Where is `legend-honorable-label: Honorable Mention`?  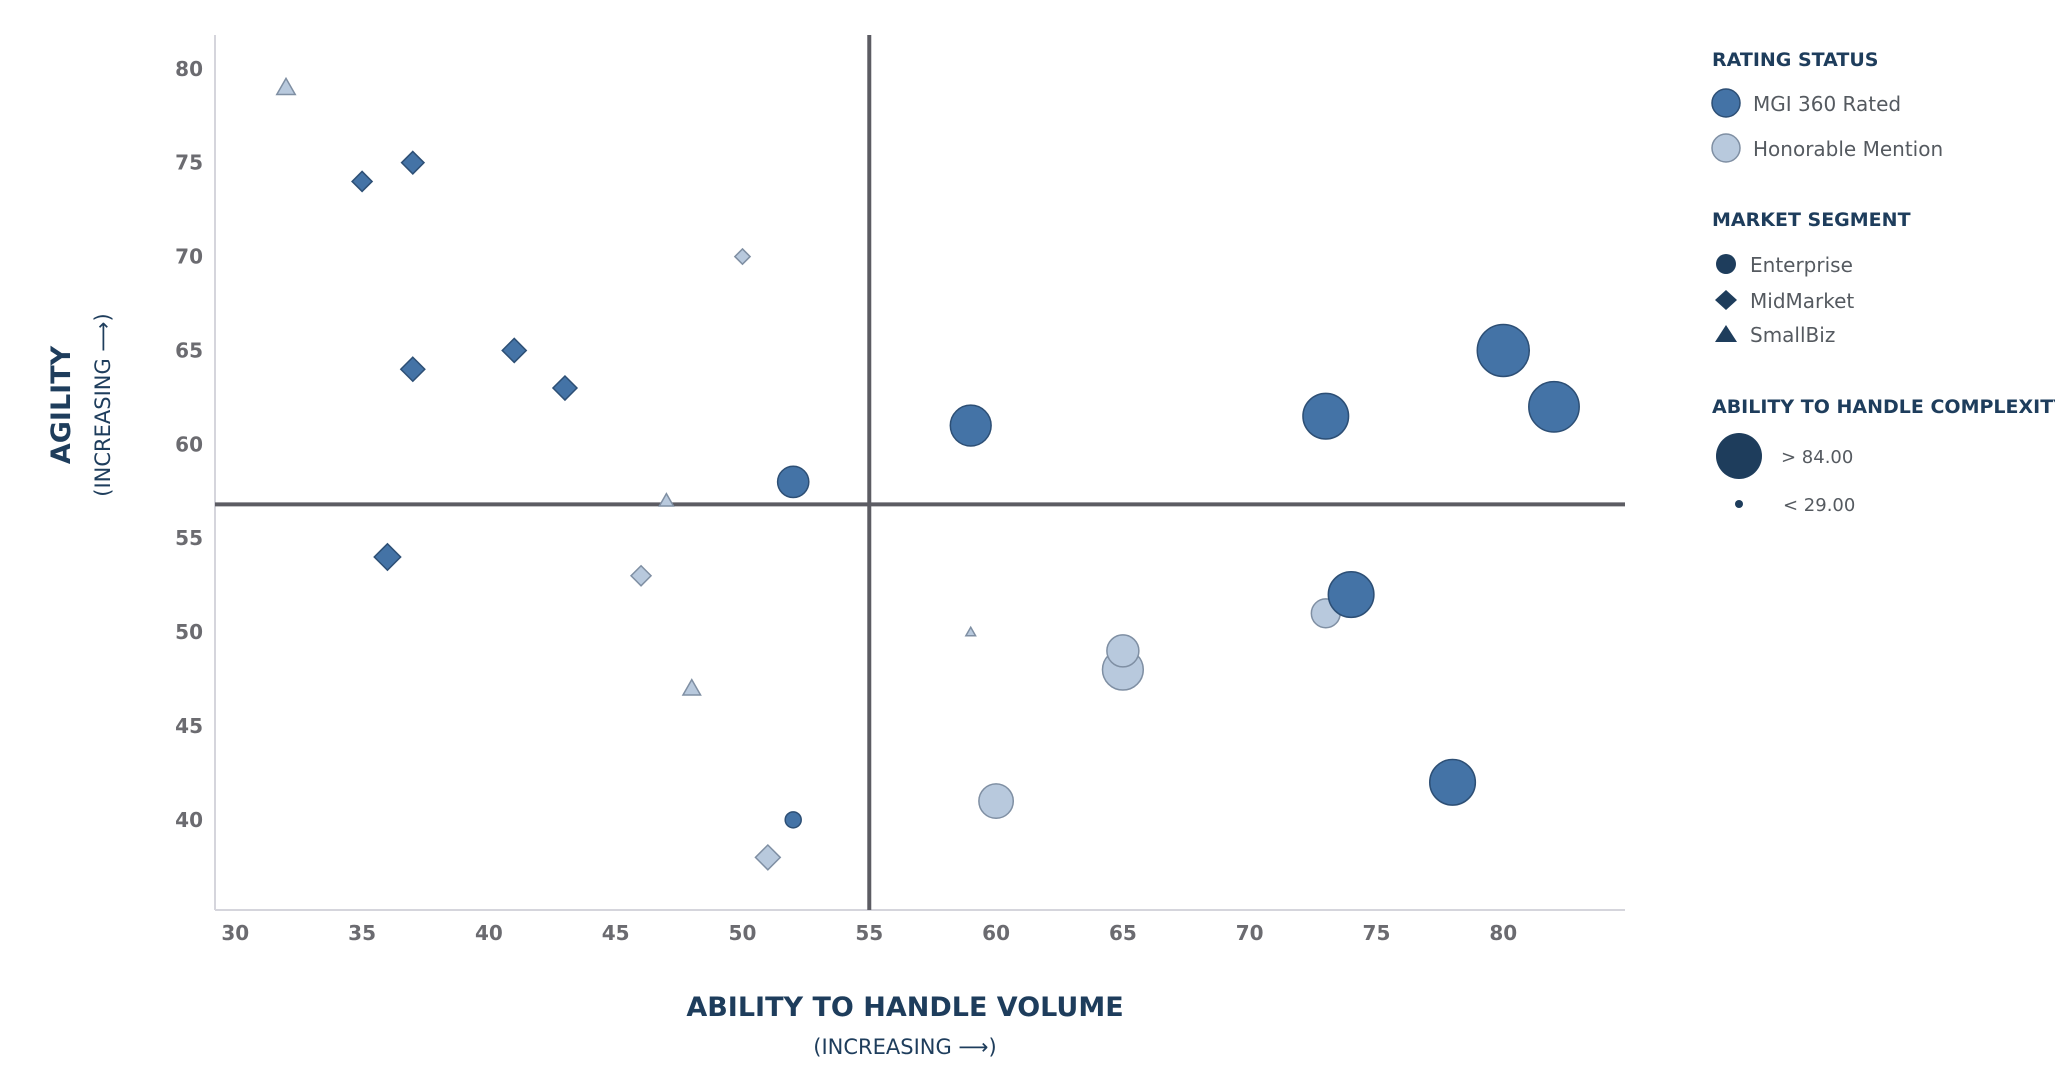
legend-honorable-label: Honorable Mention is located at coordinates (1848, 149).